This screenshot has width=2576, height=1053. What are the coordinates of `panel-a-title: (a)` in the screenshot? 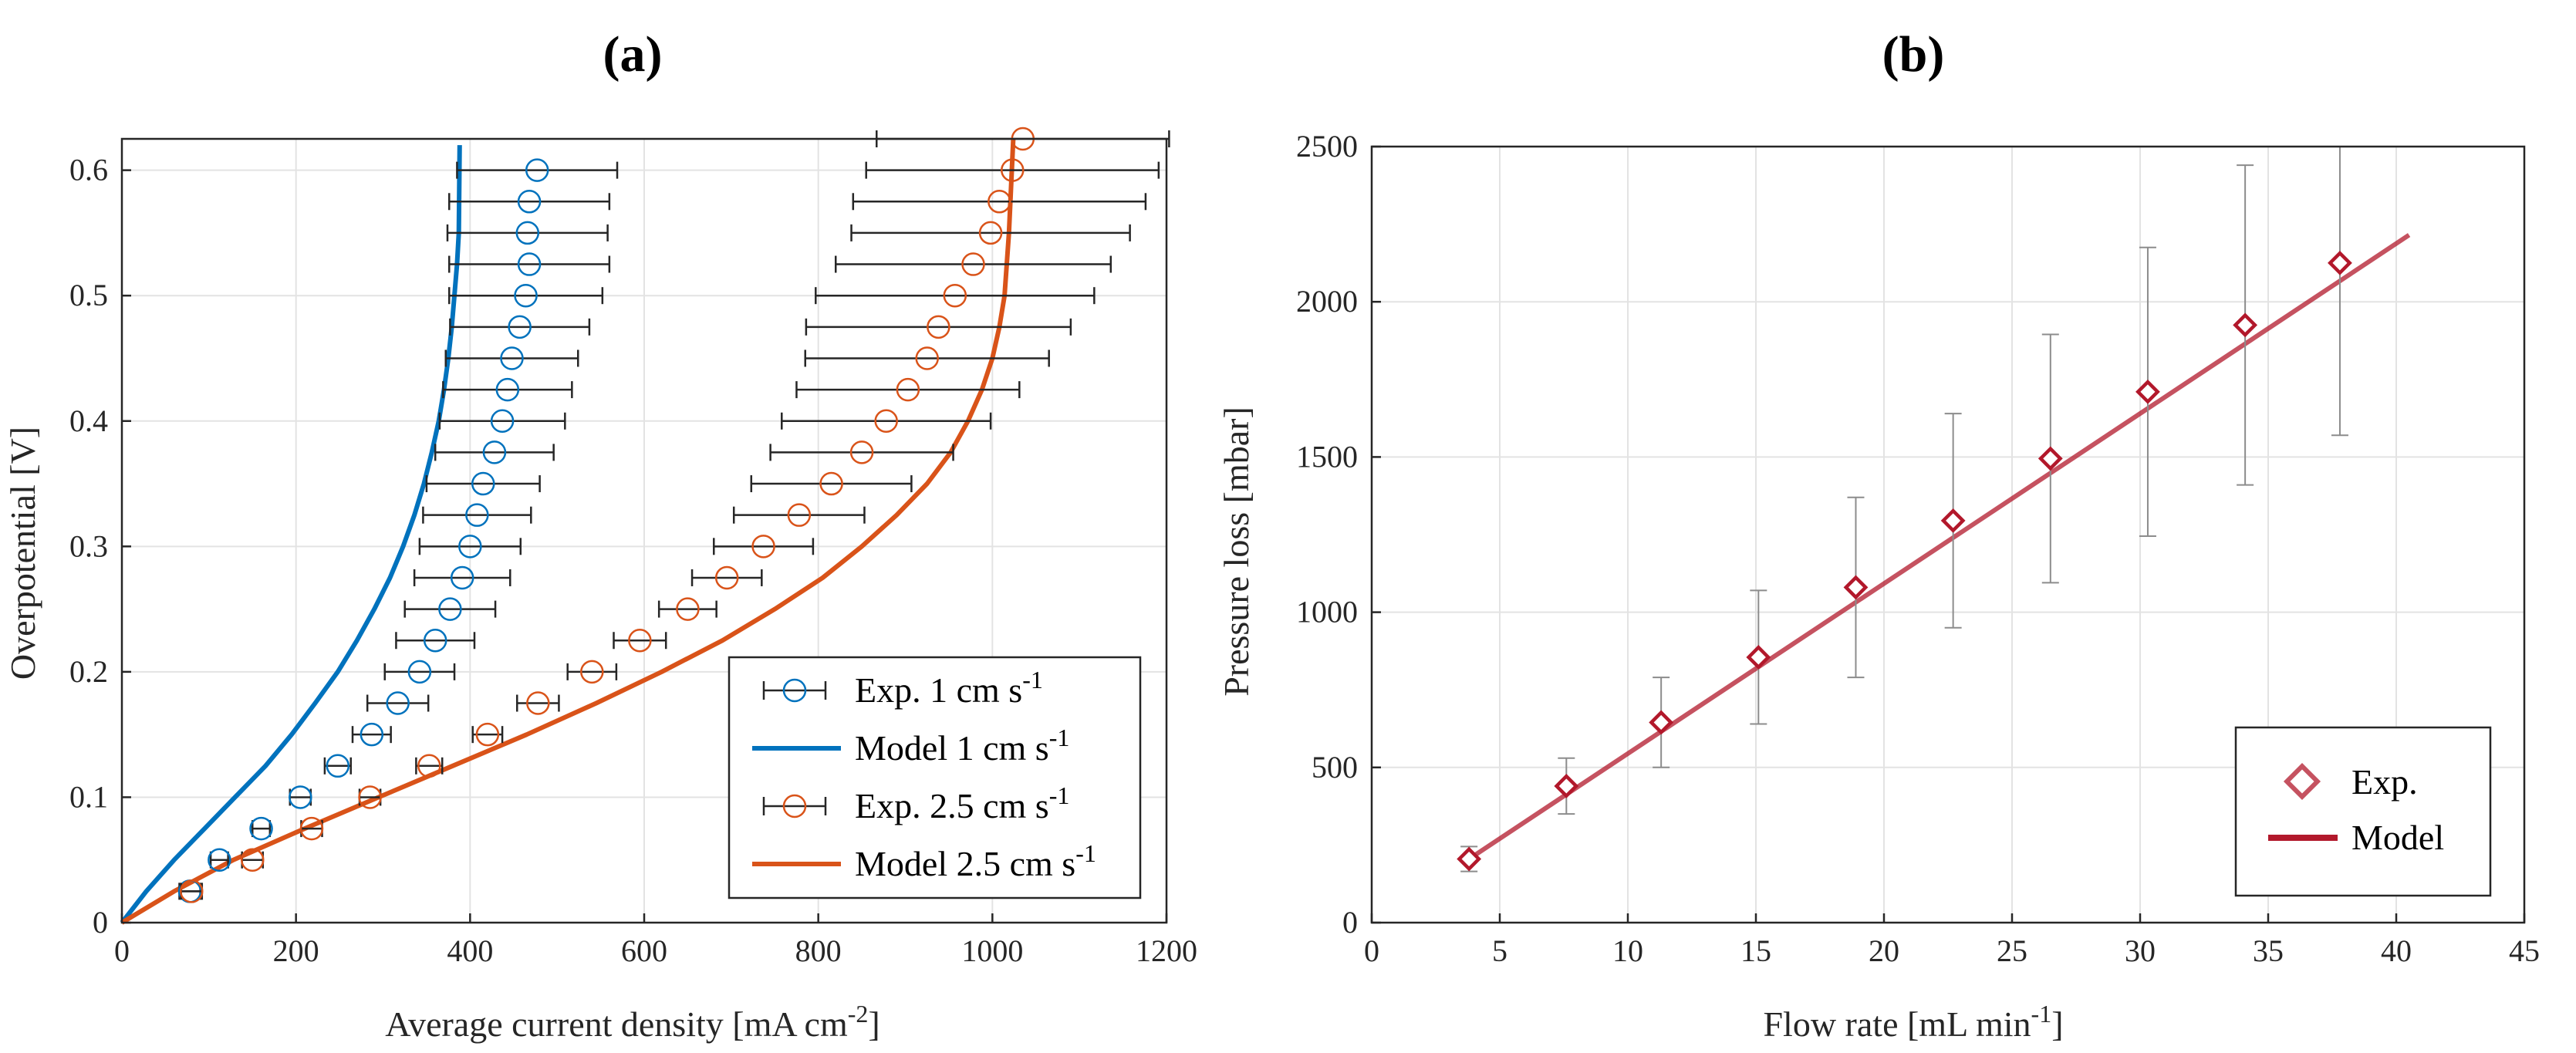 It's located at (633, 55).